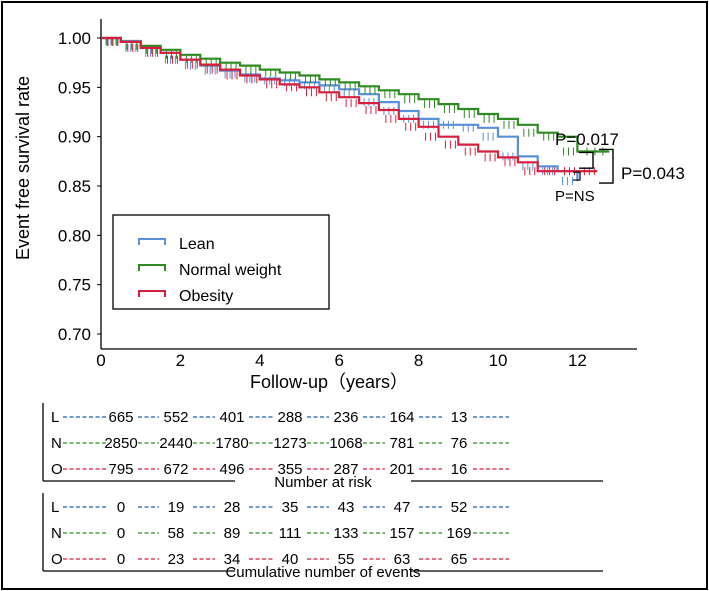  I want to click on risk-table-cell: 552, so click(175, 417).